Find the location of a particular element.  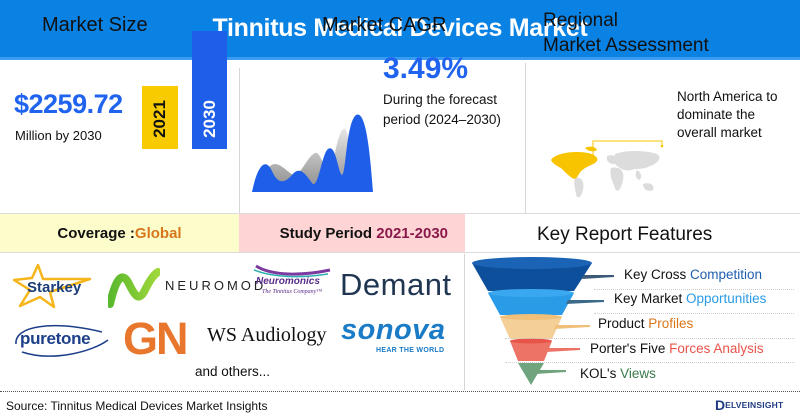

brand-initial: D is located at coordinates (720, 405).